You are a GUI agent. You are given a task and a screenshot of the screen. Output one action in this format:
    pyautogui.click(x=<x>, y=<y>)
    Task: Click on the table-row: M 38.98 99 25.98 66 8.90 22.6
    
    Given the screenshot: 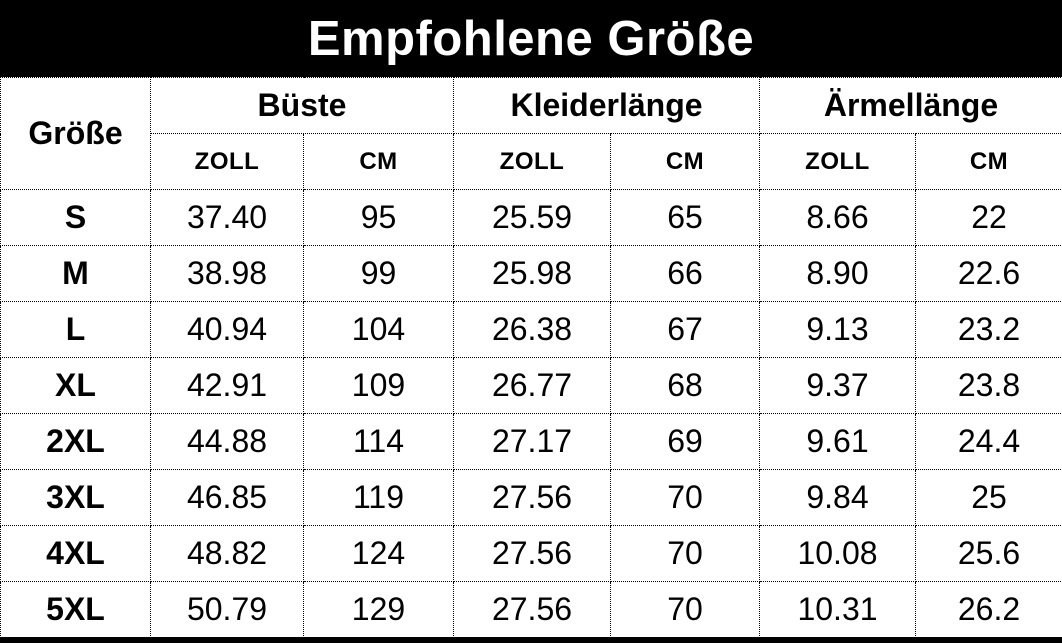 What is the action you would take?
    pyautogui.click(x=531, y=273)
    